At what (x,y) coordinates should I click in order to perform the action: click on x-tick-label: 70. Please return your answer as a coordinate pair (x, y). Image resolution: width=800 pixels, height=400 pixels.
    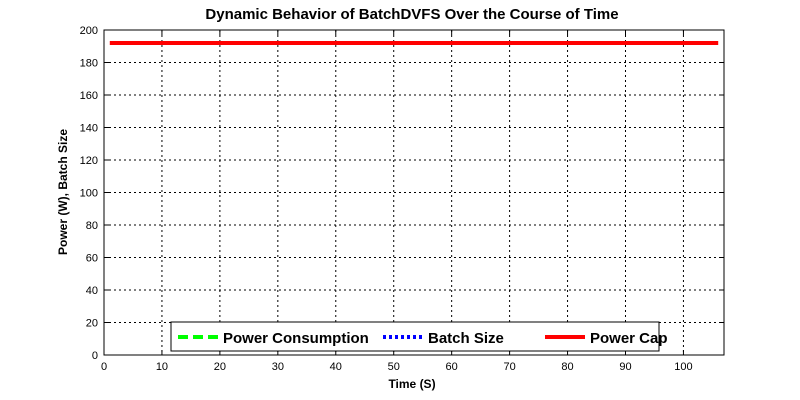
    Looking at the image, I should click on (509, 367).